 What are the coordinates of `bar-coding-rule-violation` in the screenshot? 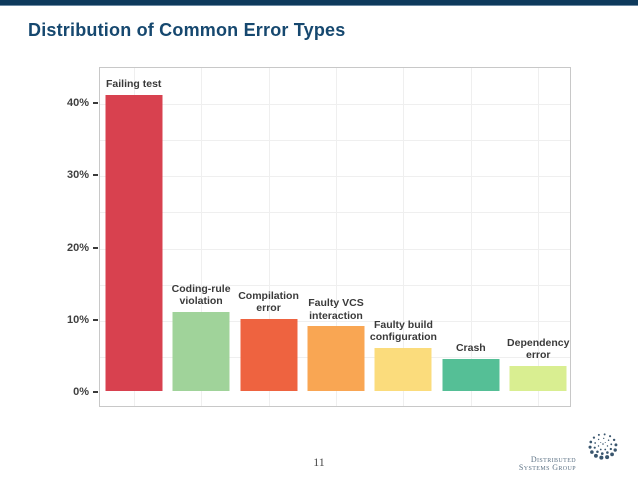 It's located at (201, 351).